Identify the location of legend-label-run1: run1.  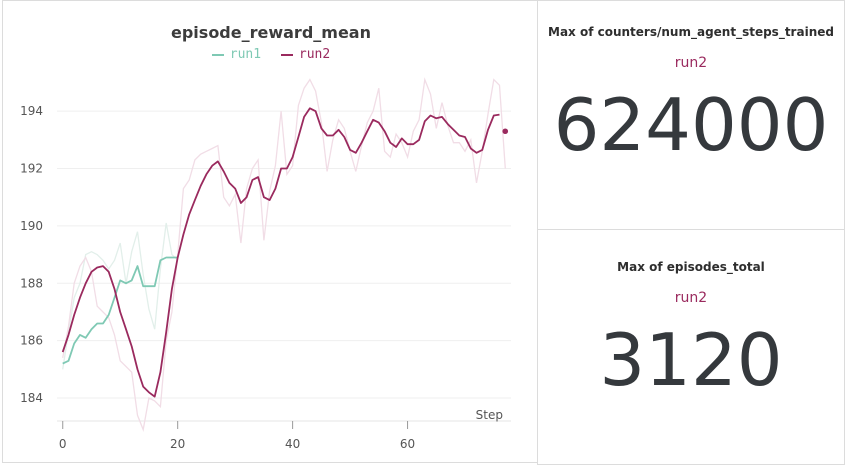
(245, 54).